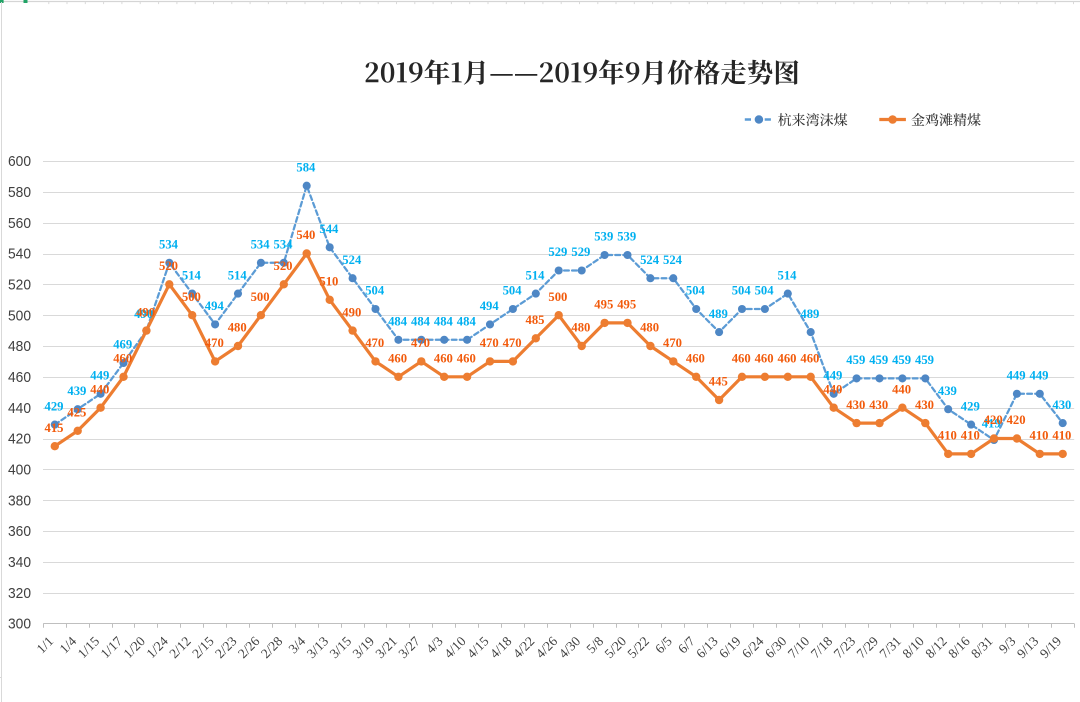 Image resolution: width=1080 pixels, height=702 pixels. I want to click on svg-text: 584, so click(305, 166).